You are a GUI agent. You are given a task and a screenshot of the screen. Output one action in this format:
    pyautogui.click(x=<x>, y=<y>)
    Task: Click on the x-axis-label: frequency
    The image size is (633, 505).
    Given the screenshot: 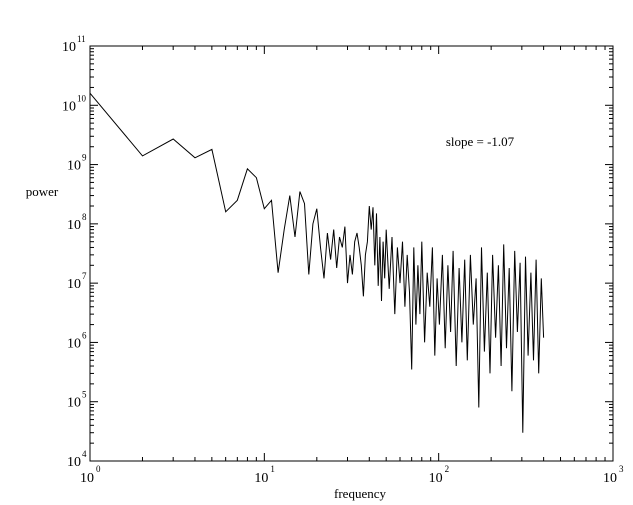 What is the action you would take?
    pyautogui.click(x=360, y=493)
    